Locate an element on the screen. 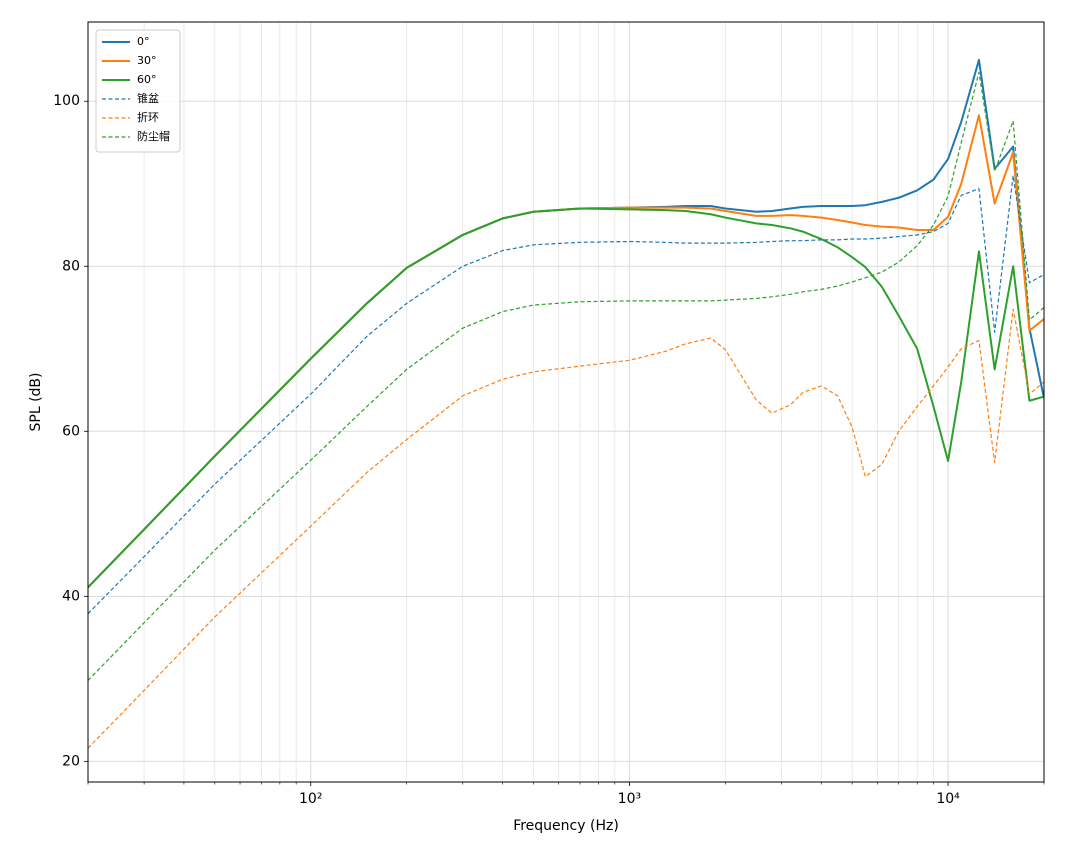  legend-label: 30° is located at coordinates (147, 60).